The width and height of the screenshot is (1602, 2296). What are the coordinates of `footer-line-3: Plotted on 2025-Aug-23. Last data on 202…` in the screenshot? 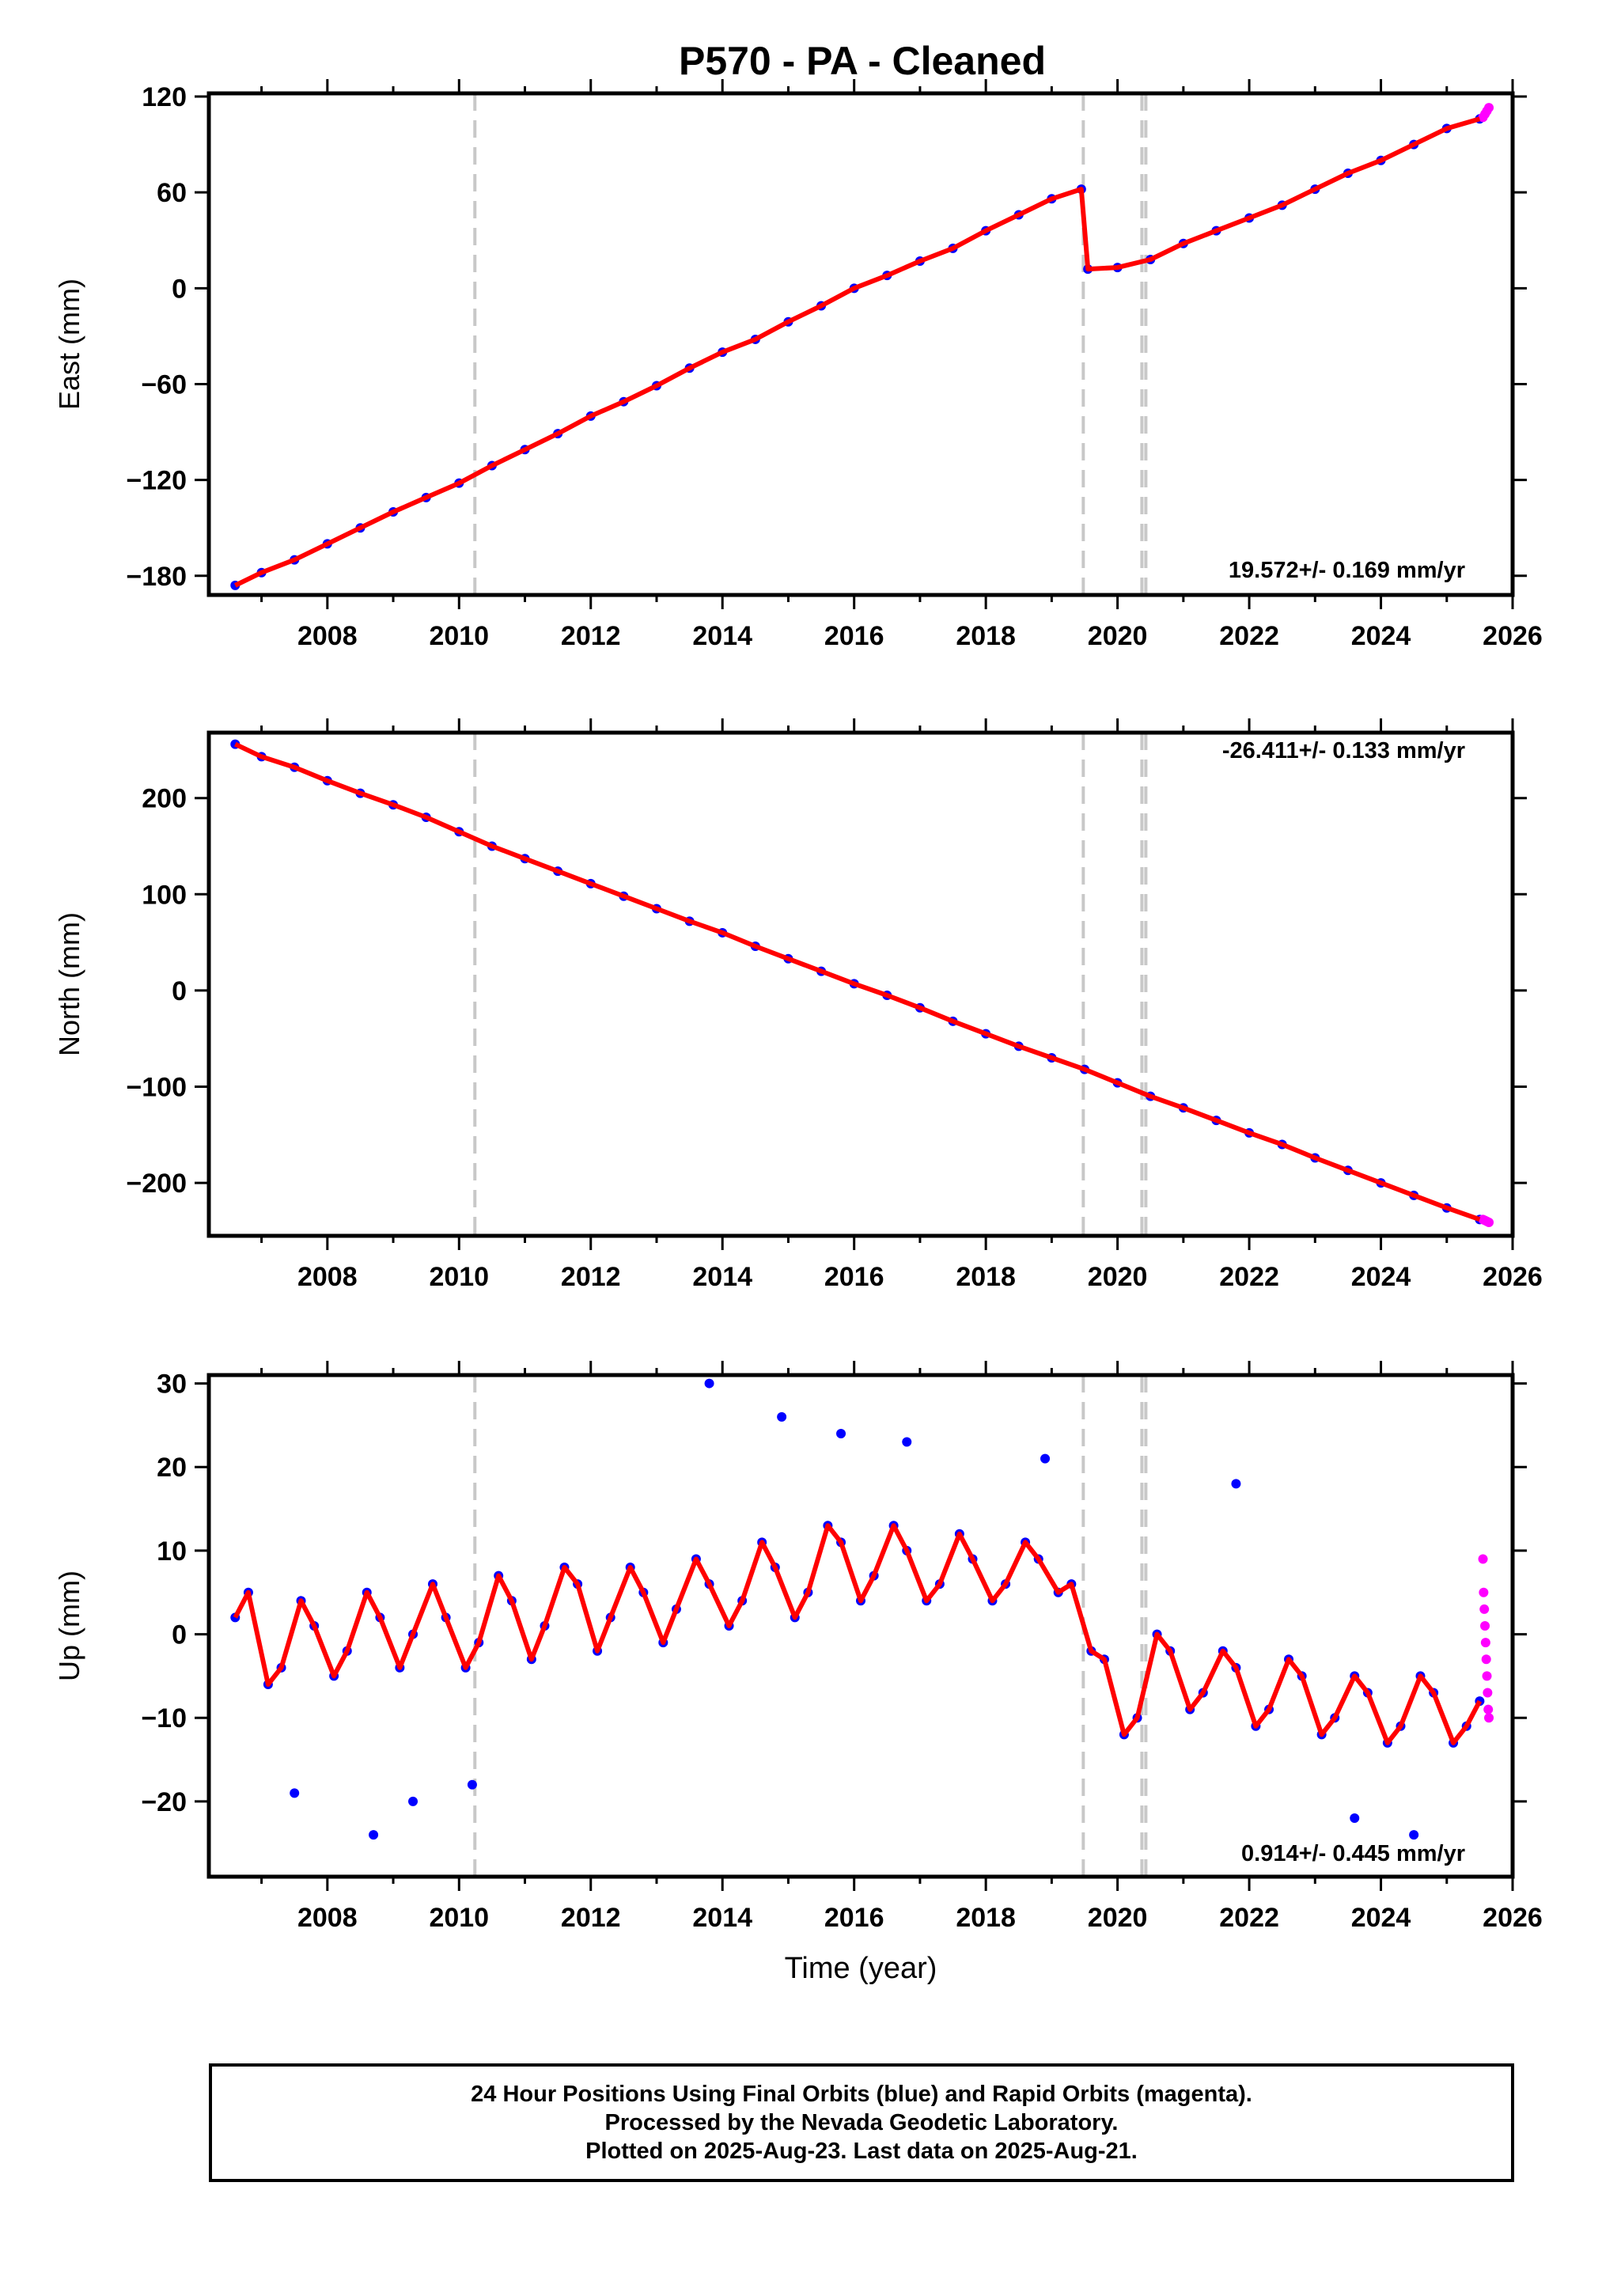 It's located at (861, 2151).